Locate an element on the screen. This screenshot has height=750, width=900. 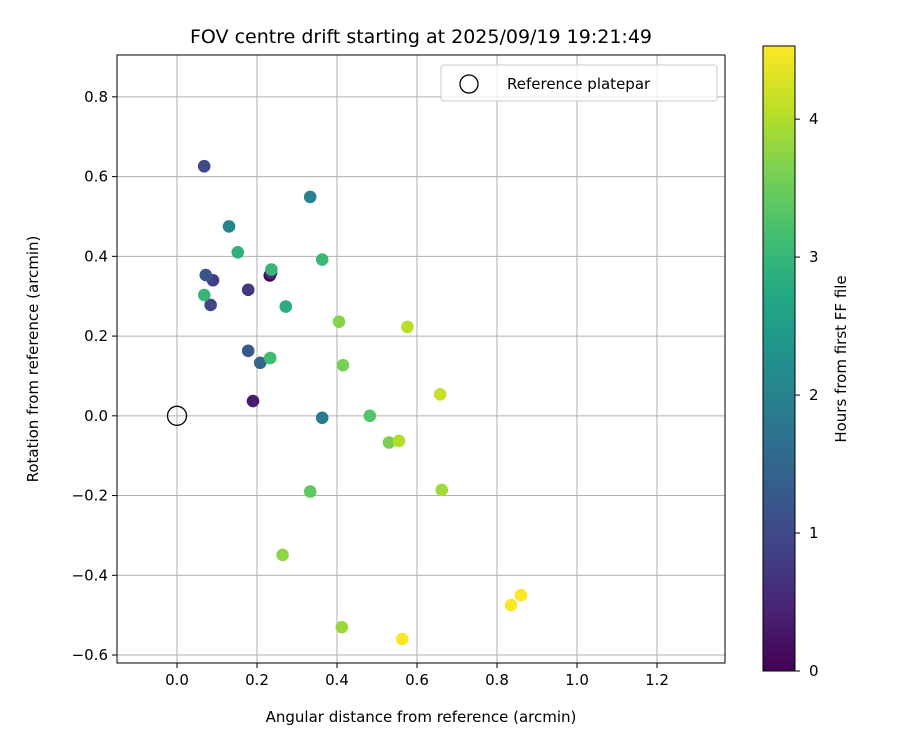
y-axis-label: Rotation from reference (arcmin) is located at coordinates (33, 359).